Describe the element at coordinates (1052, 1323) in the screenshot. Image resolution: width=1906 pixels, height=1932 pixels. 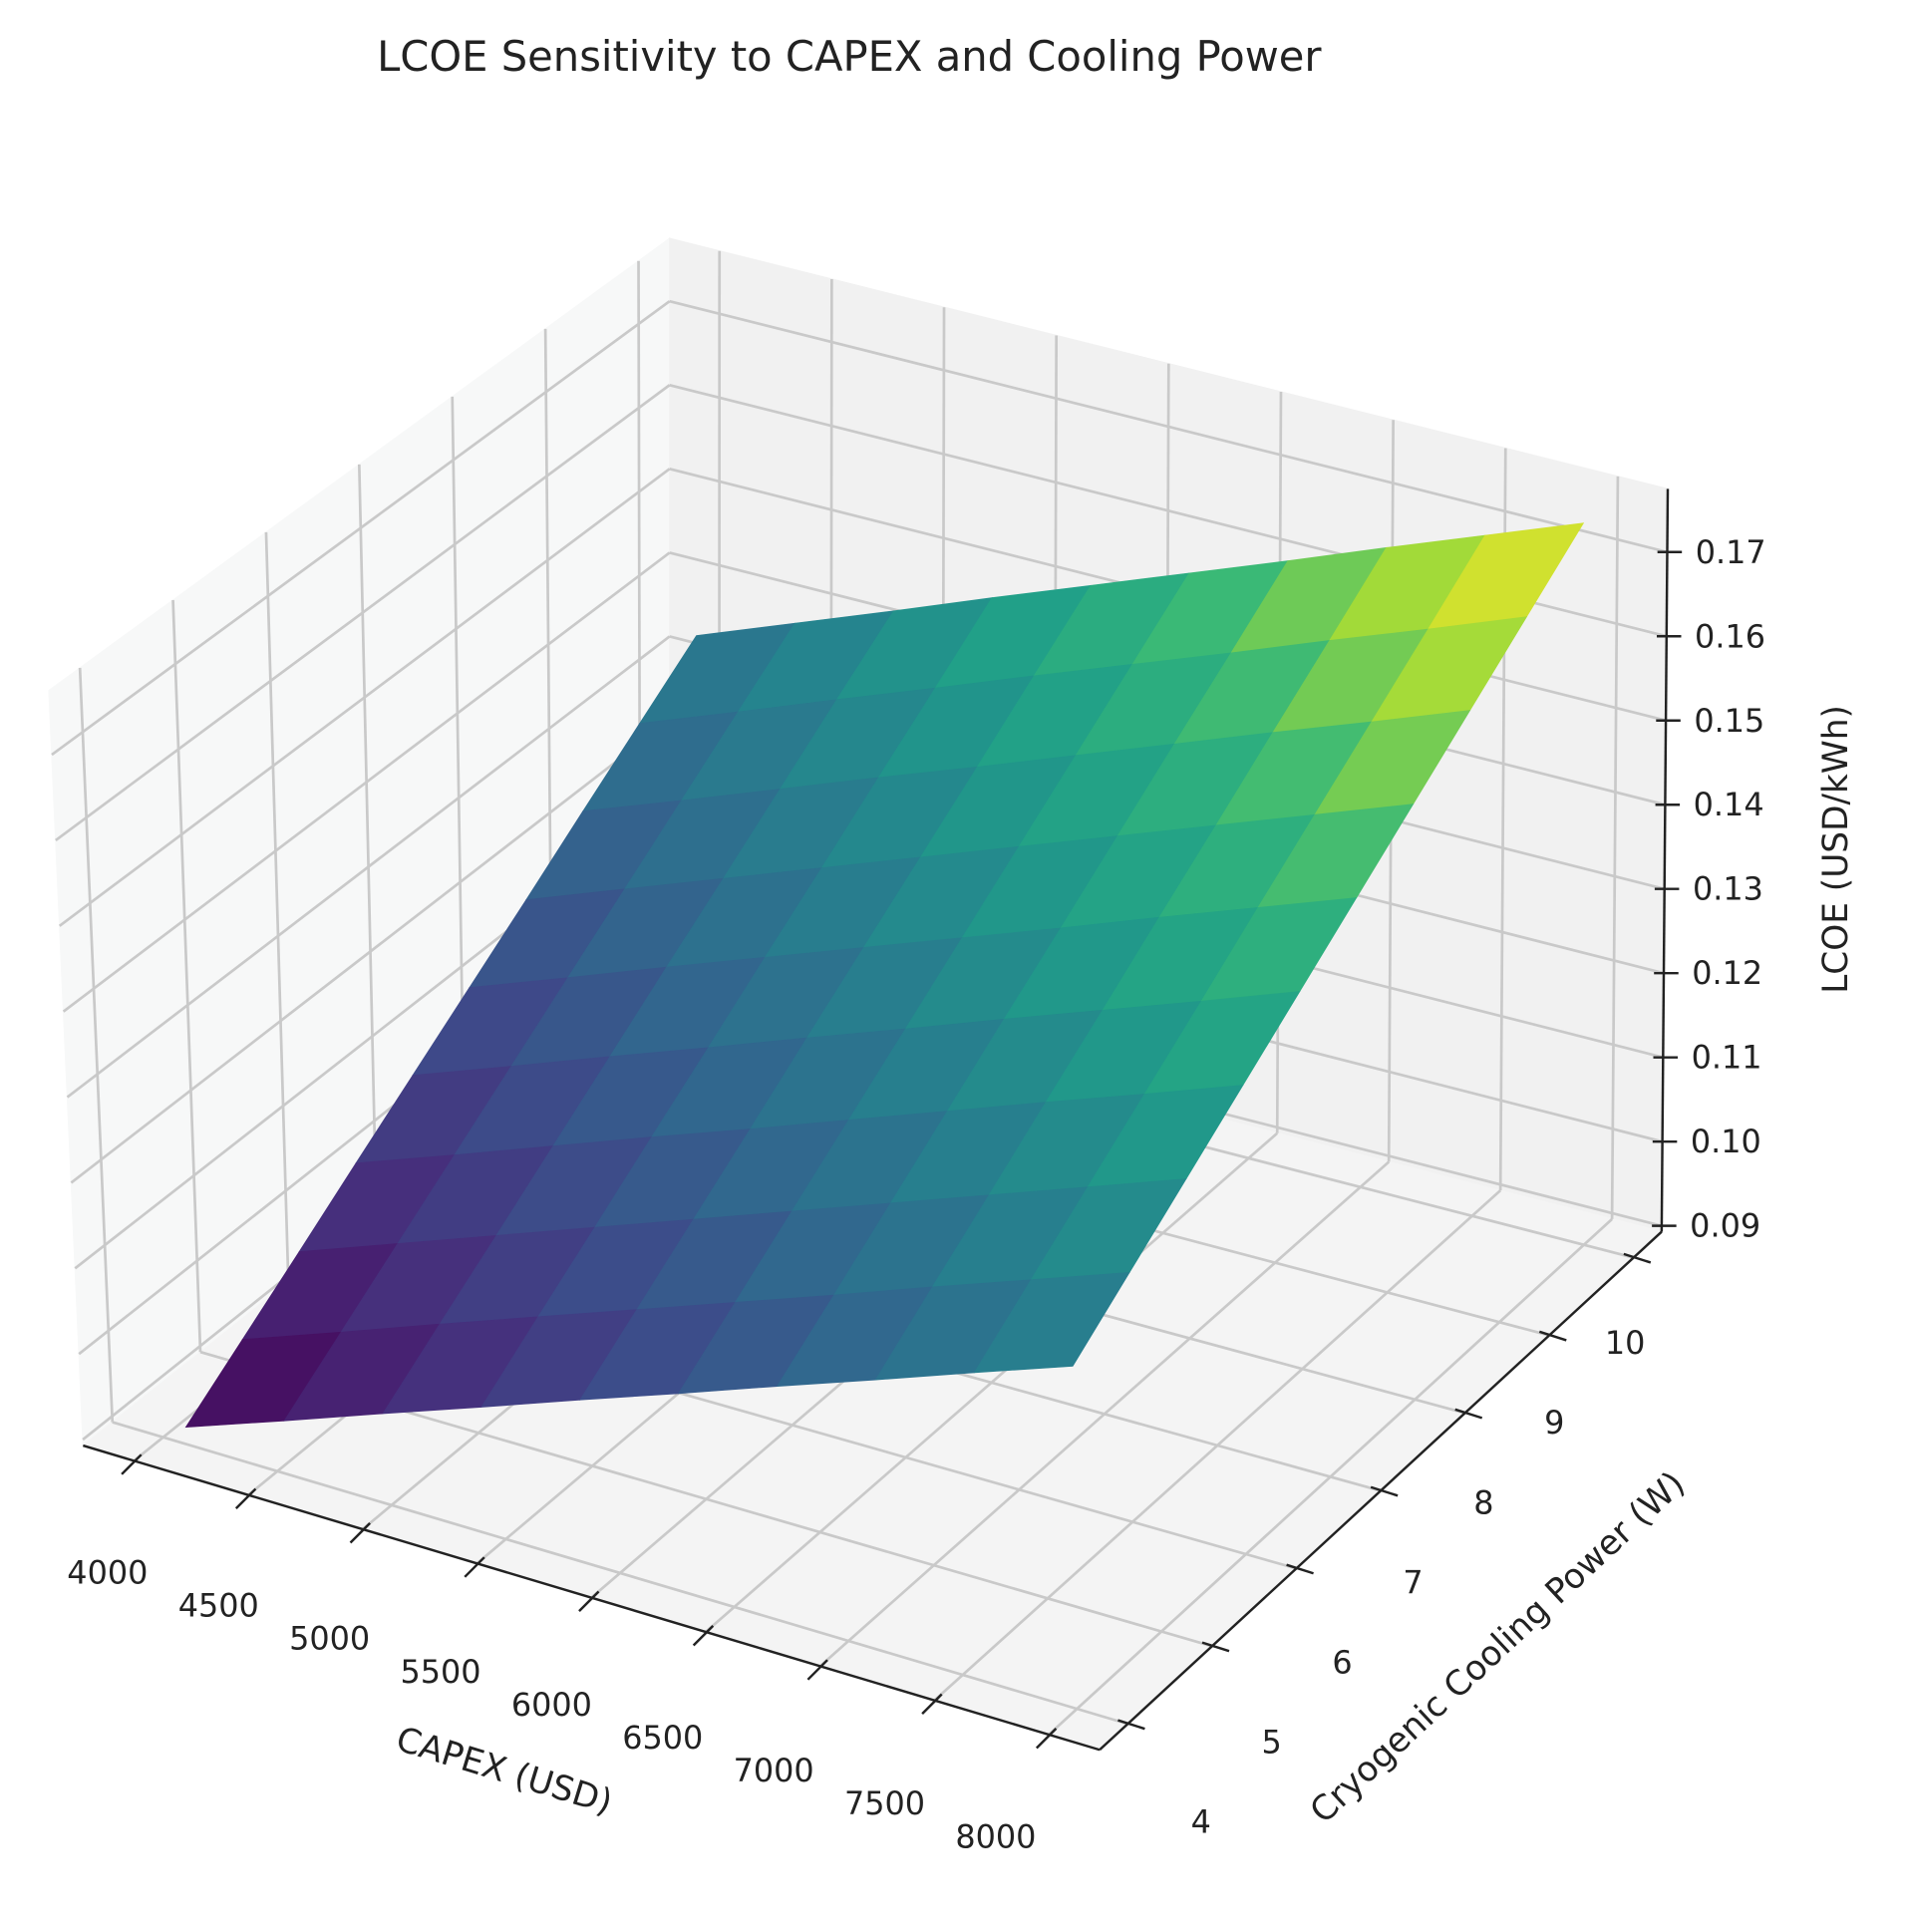
I see `surface-face` at that location.